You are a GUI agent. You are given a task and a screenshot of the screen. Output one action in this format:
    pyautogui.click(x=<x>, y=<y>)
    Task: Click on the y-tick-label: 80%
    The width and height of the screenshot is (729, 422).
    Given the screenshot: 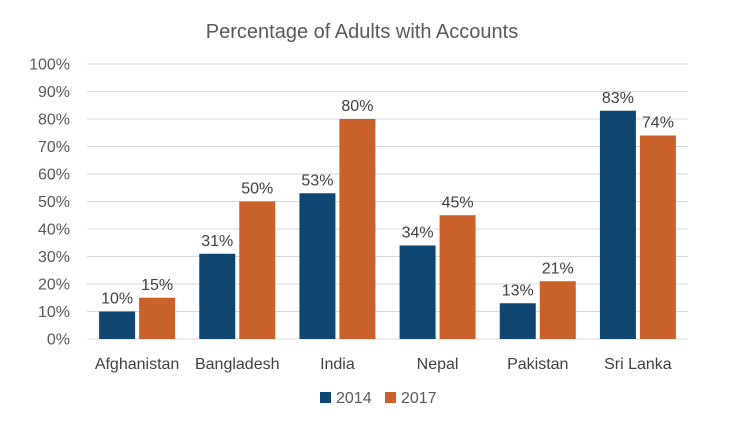 What is the action you would take?
    pyautogui.click(x=54, y=120)
    